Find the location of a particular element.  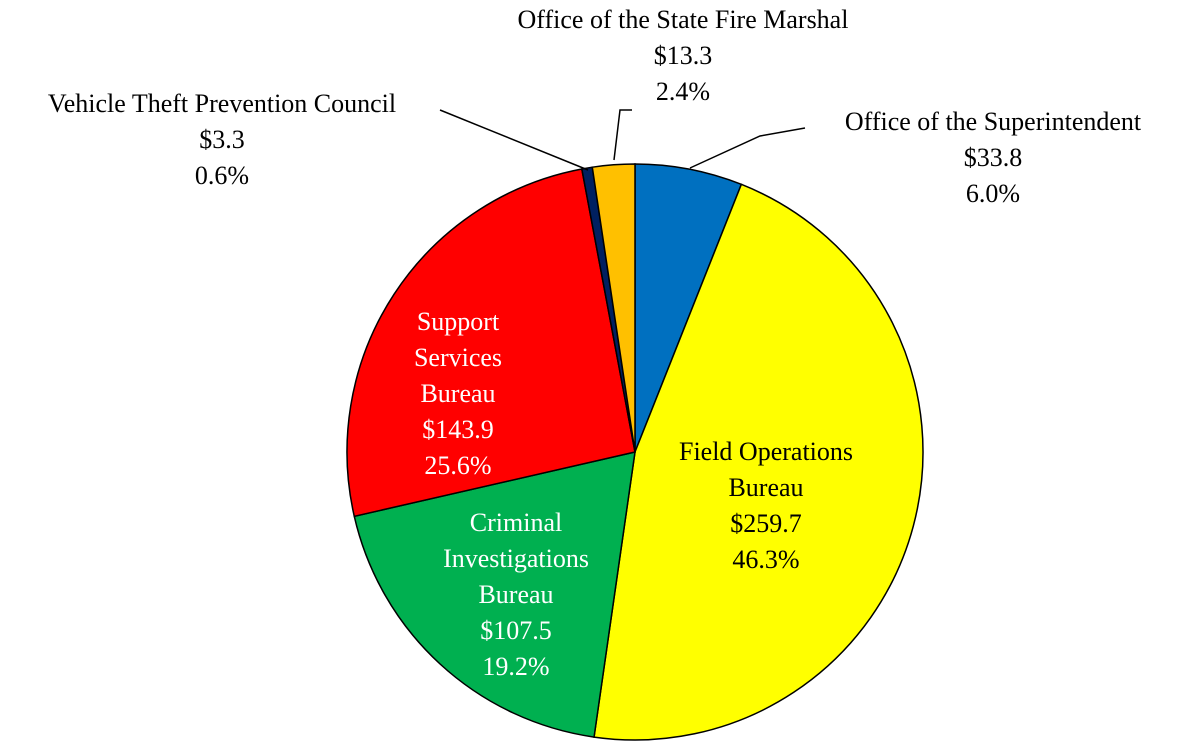

percentage-label: 6.0% is located at coordinates (993, 193).